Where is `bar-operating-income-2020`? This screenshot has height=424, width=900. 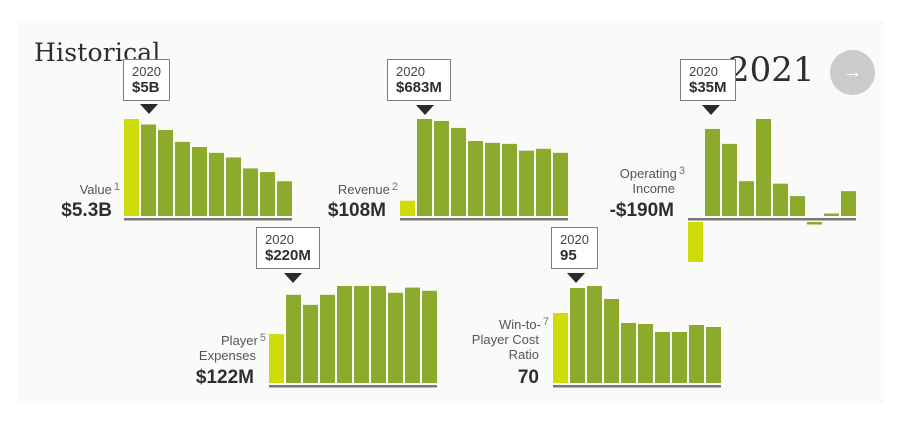 bar-operating-income-2020 is located at coordinates (712, 172).